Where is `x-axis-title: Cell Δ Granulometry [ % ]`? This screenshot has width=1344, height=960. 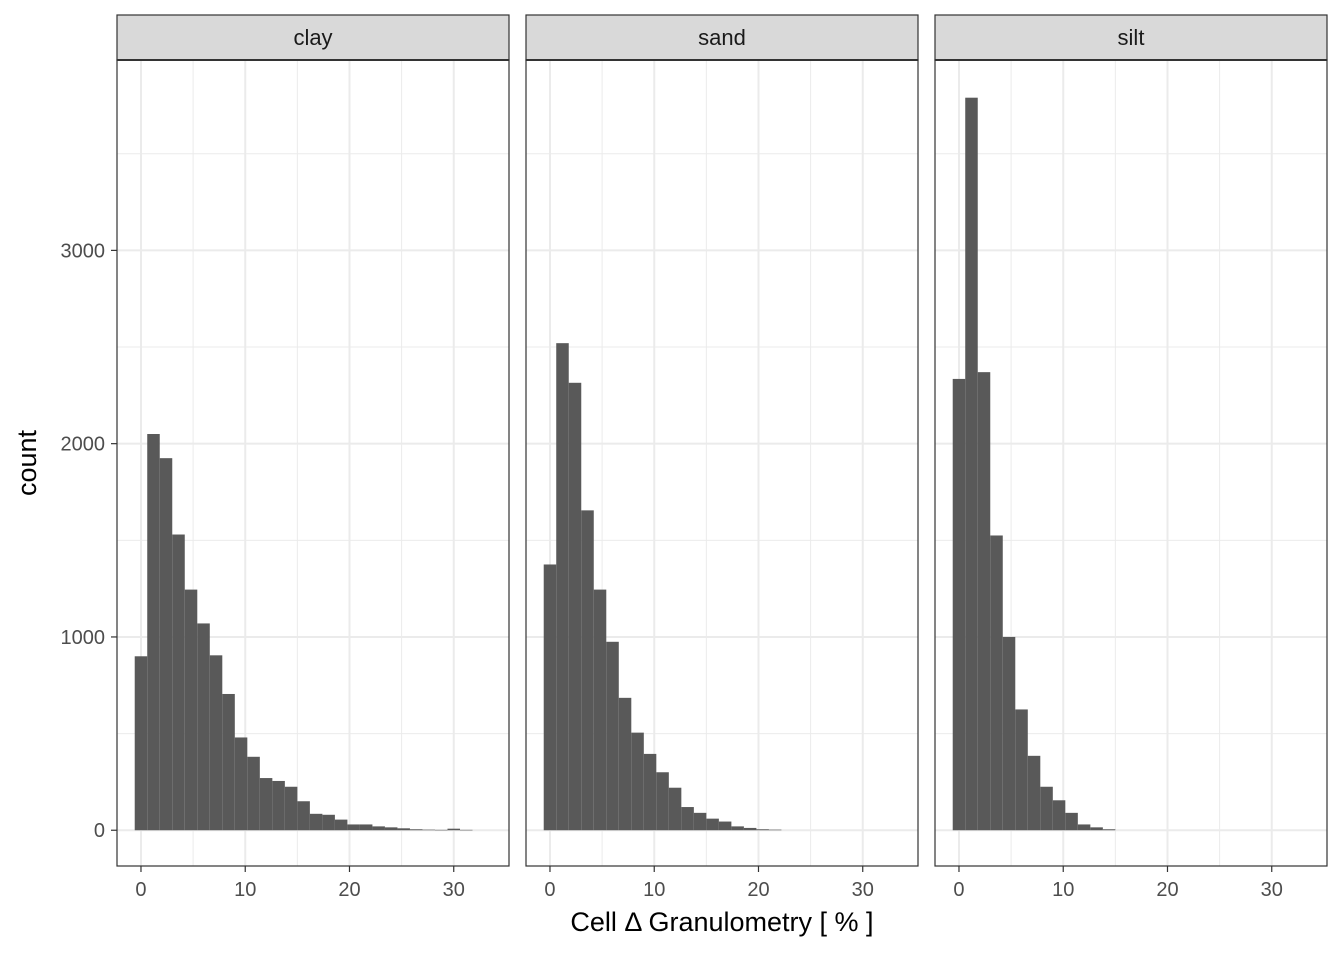
x-axis-title: Cell Δ Granulometry [ % ] is located at coordinates (721, 922).